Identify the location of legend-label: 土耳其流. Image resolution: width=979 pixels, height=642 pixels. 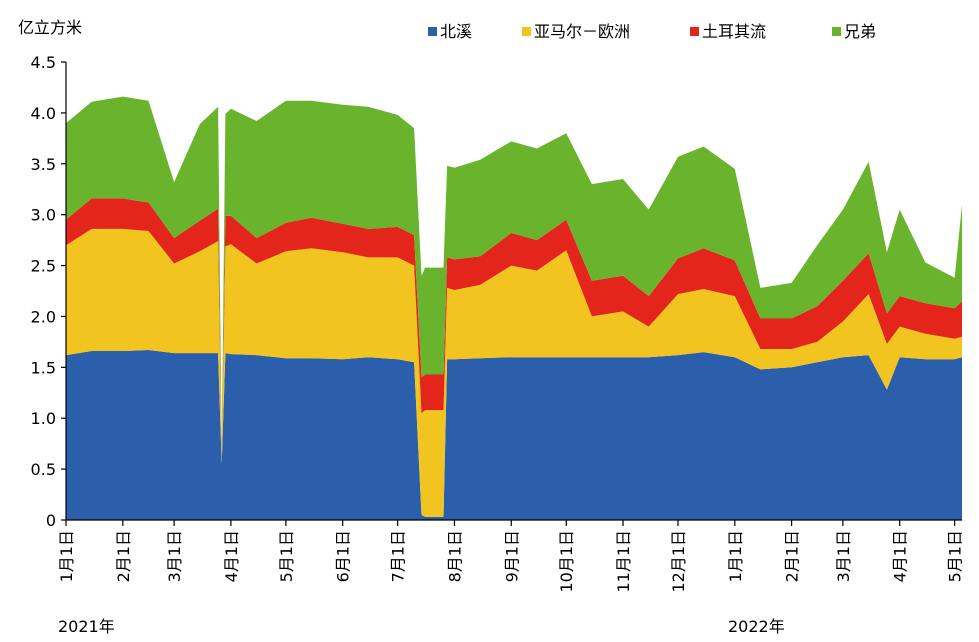
(734, 31).